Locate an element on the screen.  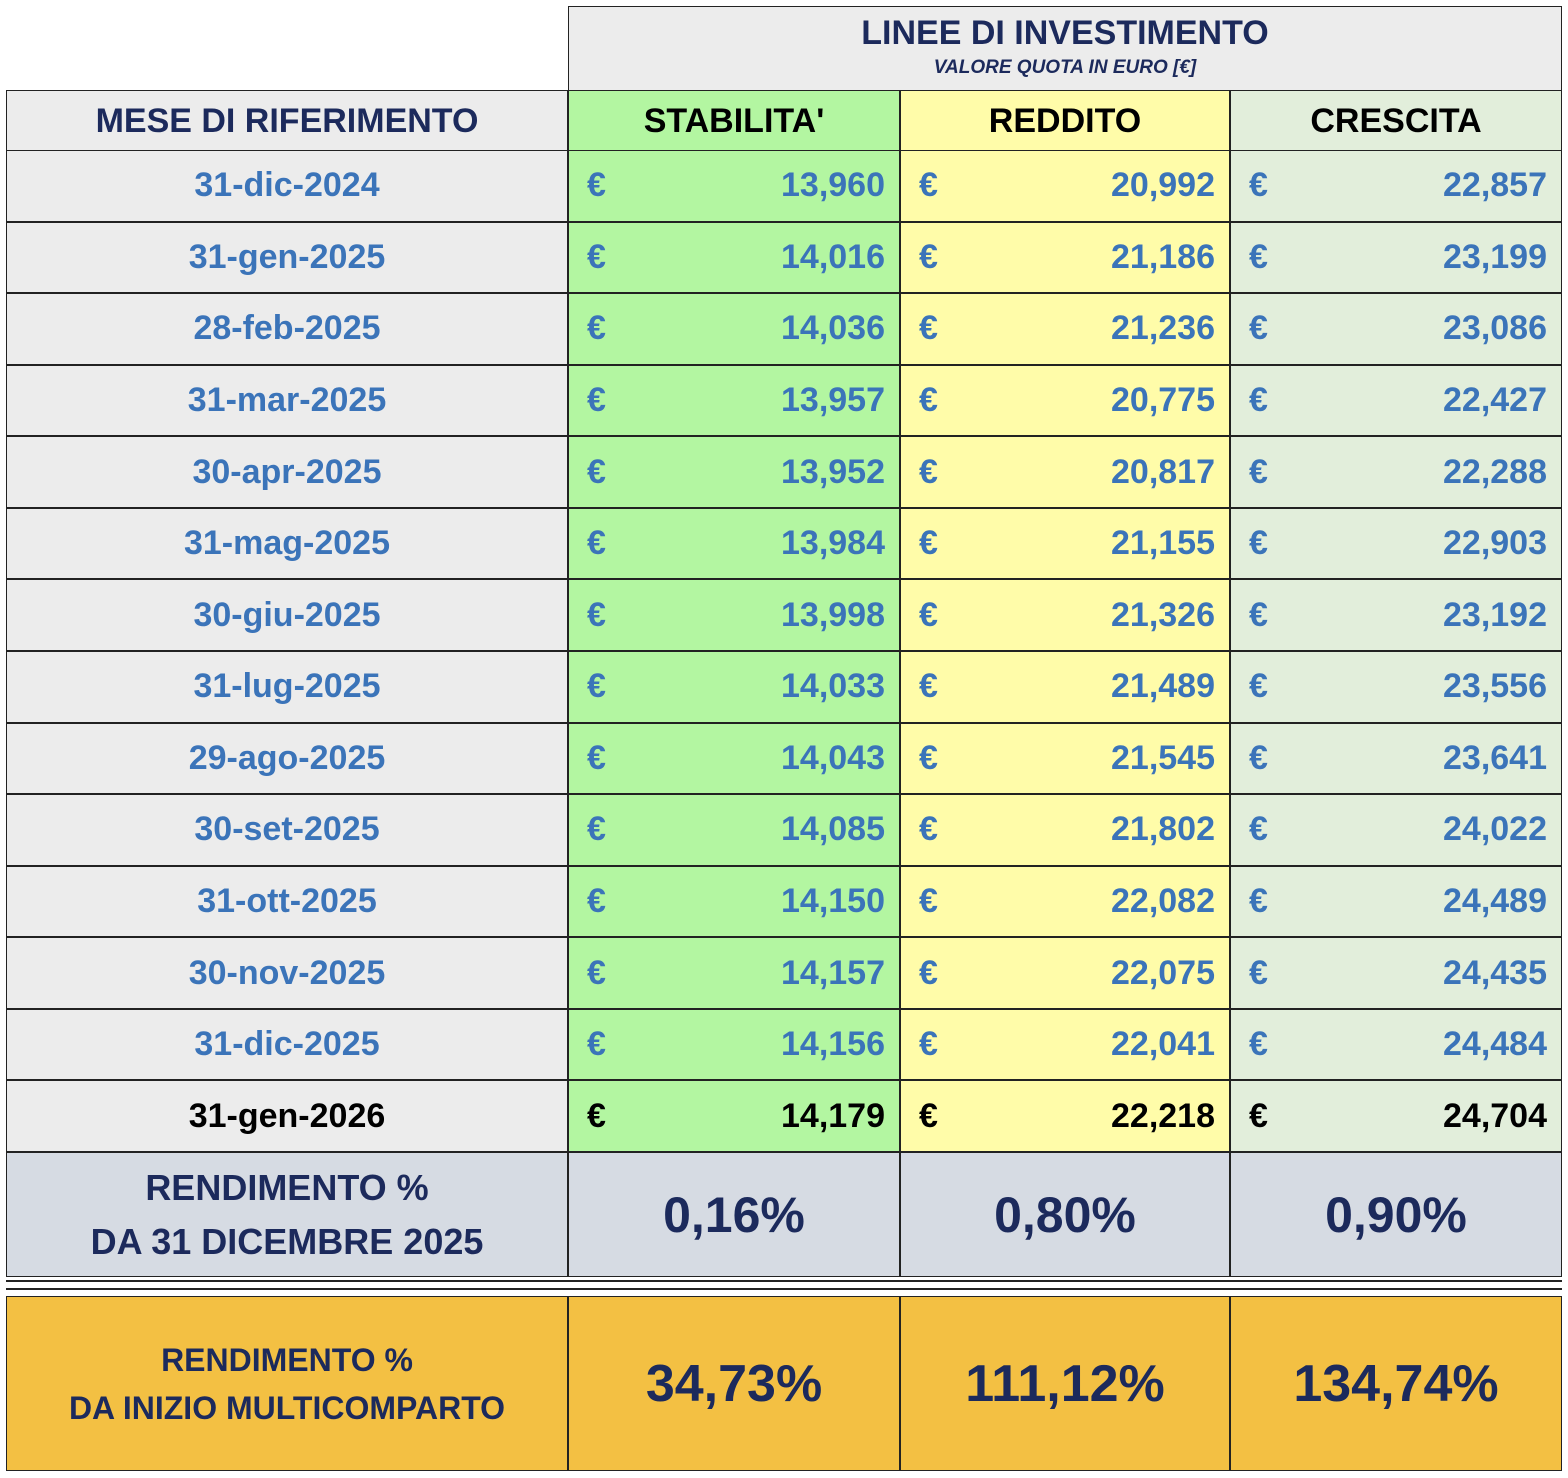
value: 20,775 is located at coordinates (1163, 399).